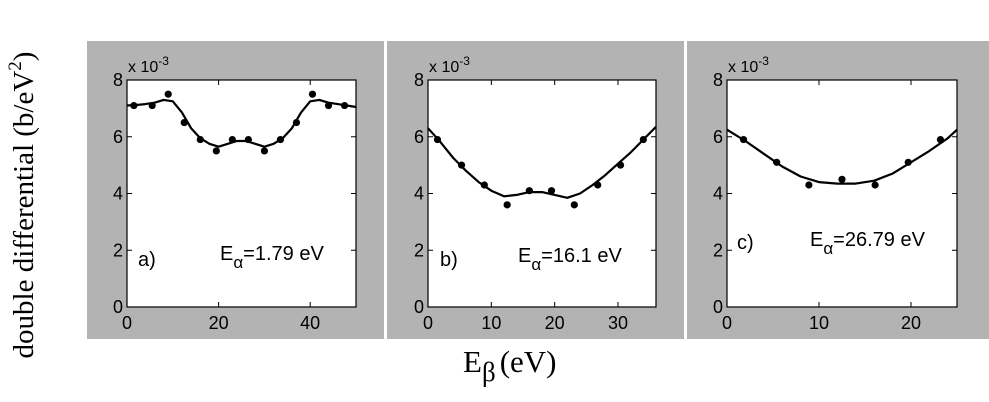  Describe the element at coordinates (283, 254) in the screenshot. I see `energy-value: =1.79 eV` at that location.